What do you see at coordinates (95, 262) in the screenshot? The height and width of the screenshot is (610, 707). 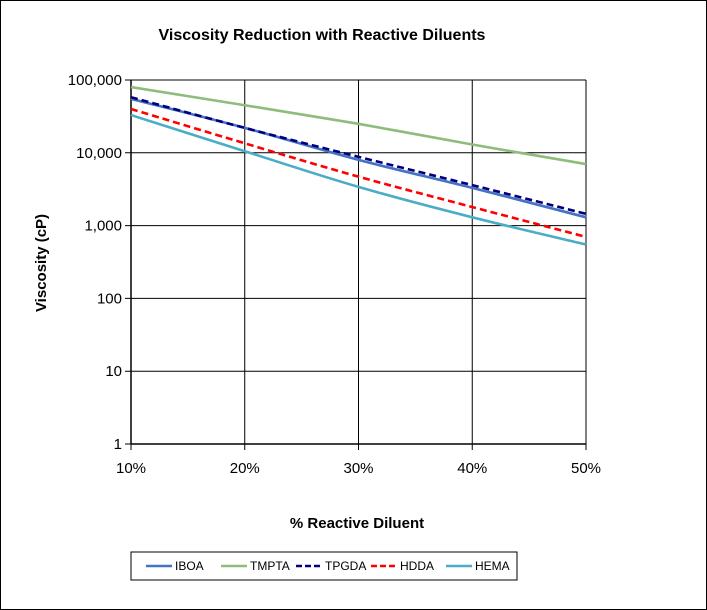 I see `y-tick-labels: 1 10 100 1,000 10,000 100,000` at bounding box center [95, 262].